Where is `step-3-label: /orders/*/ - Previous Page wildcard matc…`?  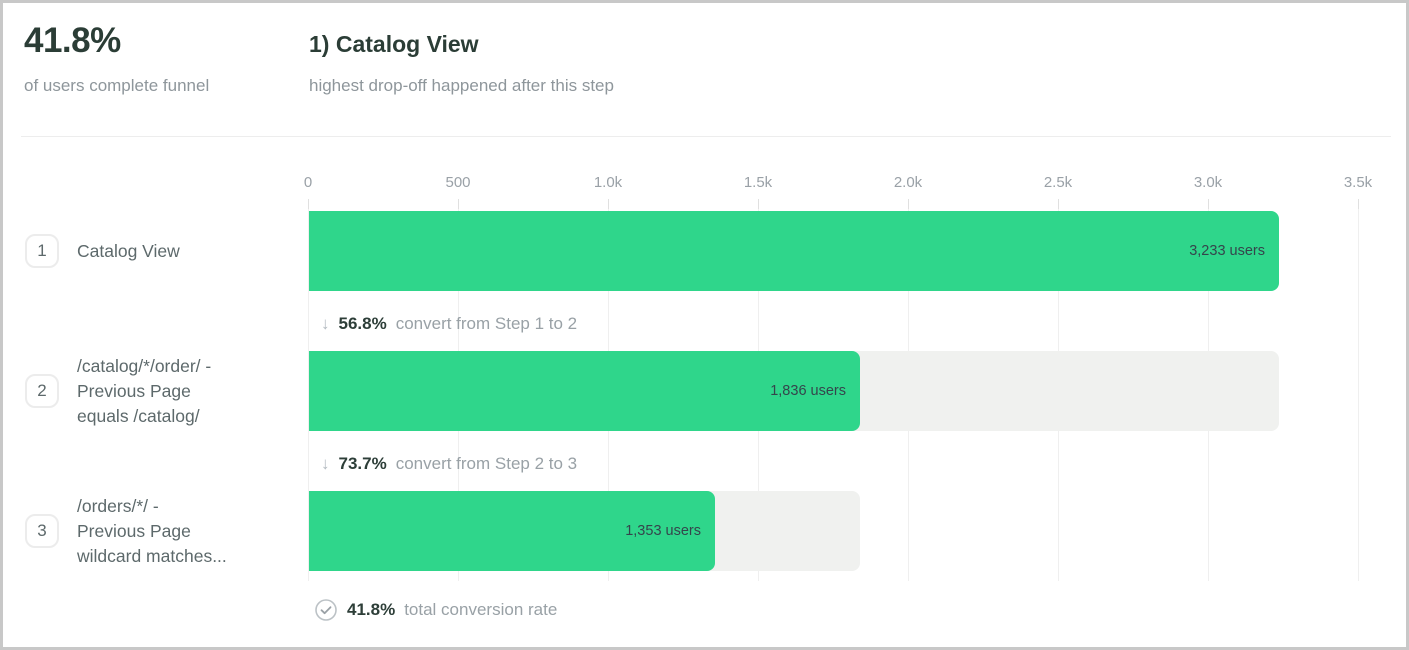 step-3-label: /orders/*/ - Previous Page wildcard matc… is located at coordinates (152, 531).